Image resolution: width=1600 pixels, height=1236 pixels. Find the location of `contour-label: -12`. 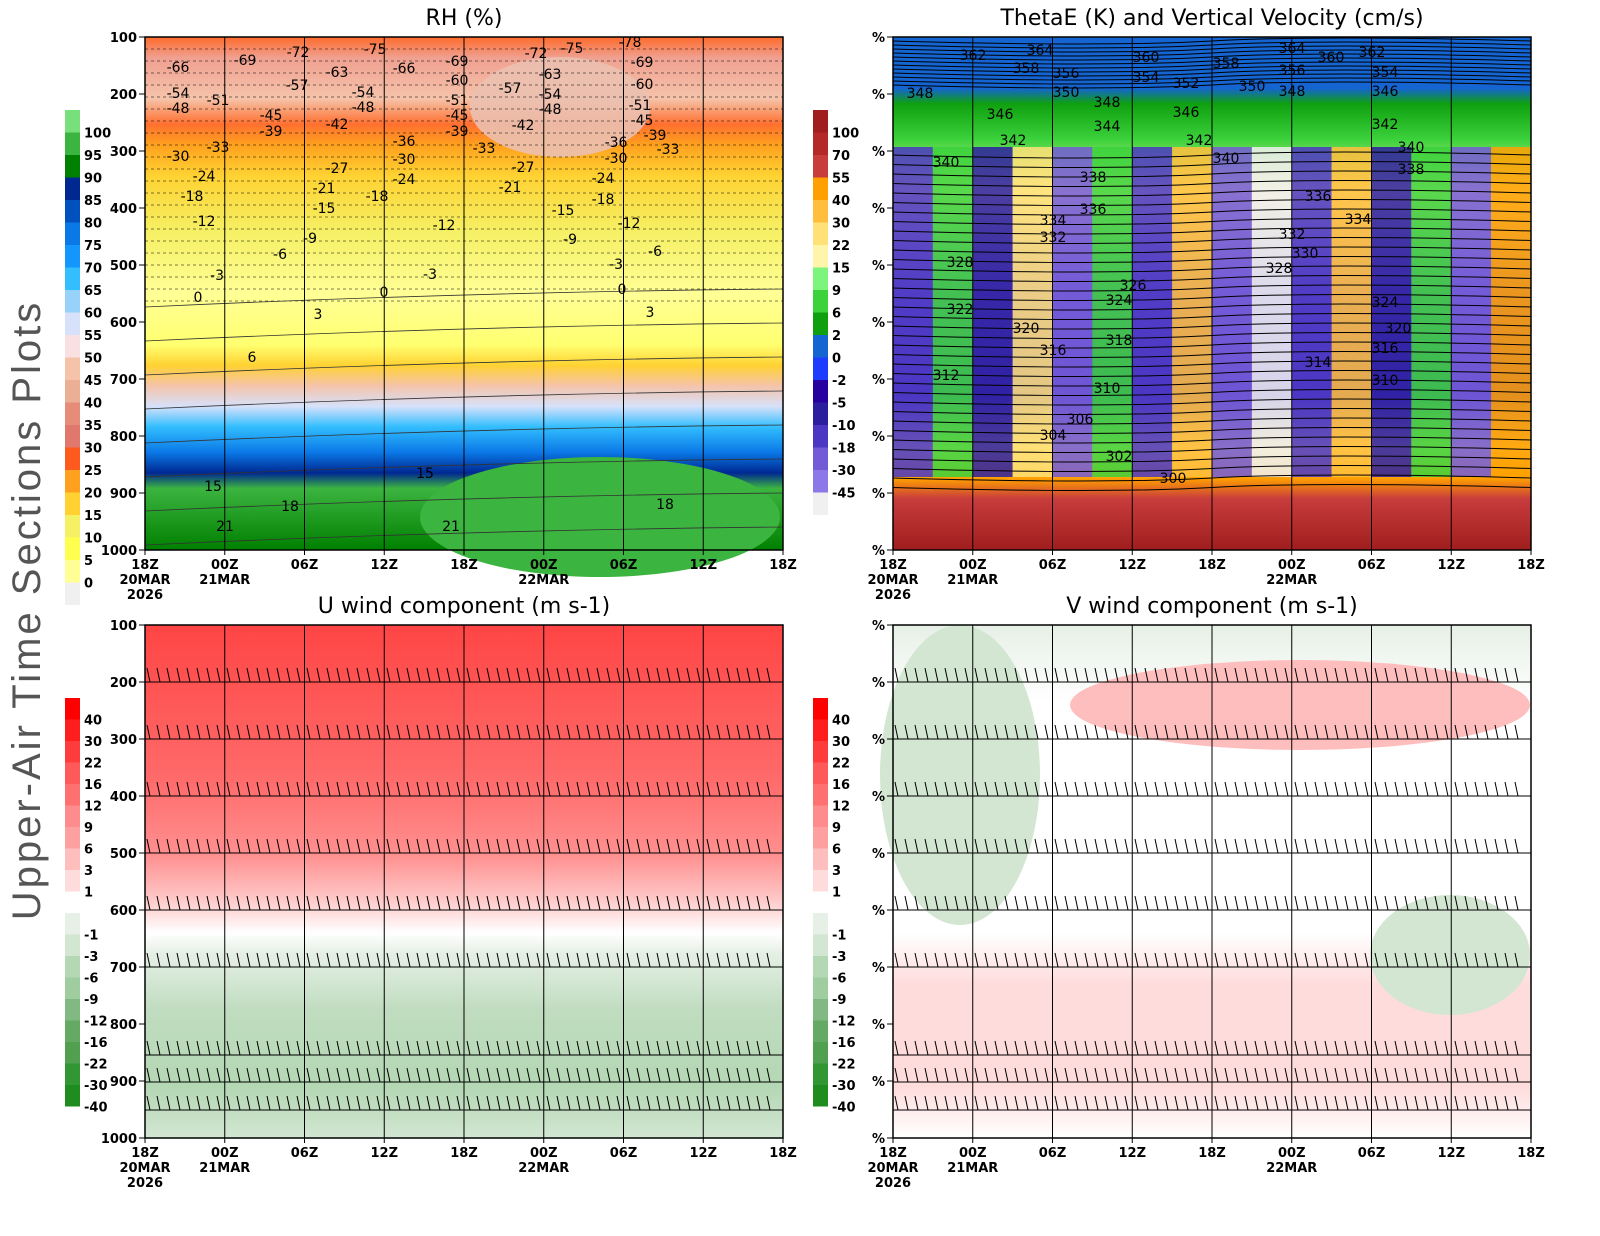

contour-label: -12 is located at coordinates (629, 224).